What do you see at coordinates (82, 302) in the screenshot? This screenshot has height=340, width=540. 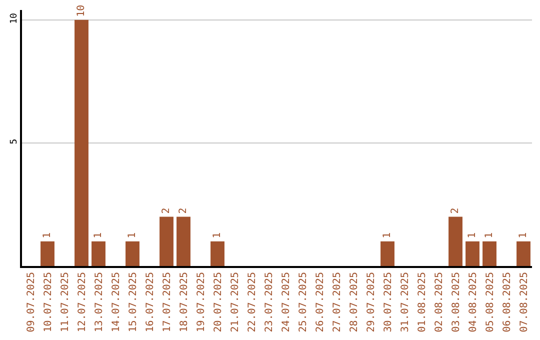 I see `x-tick-label: 12.07.2025` at bounding box center [82, 302].